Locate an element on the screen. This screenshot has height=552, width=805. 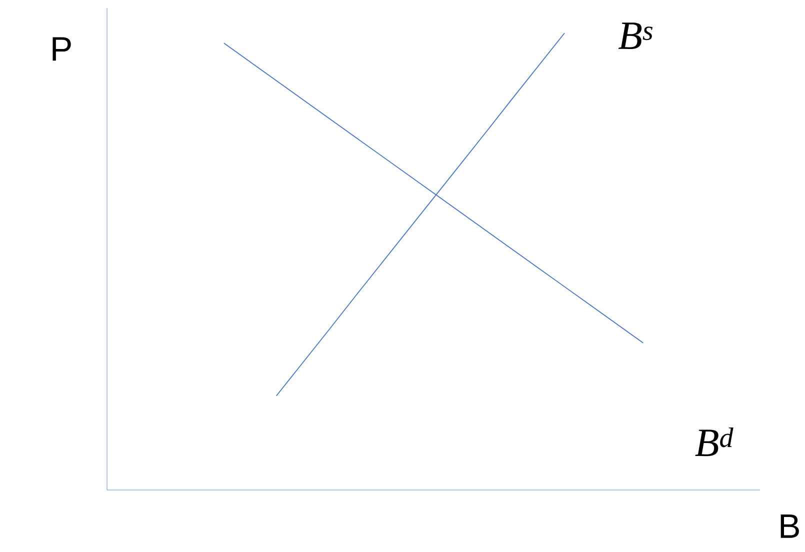
series-label: B$^{s}$ is located at coordinates (635, 35).